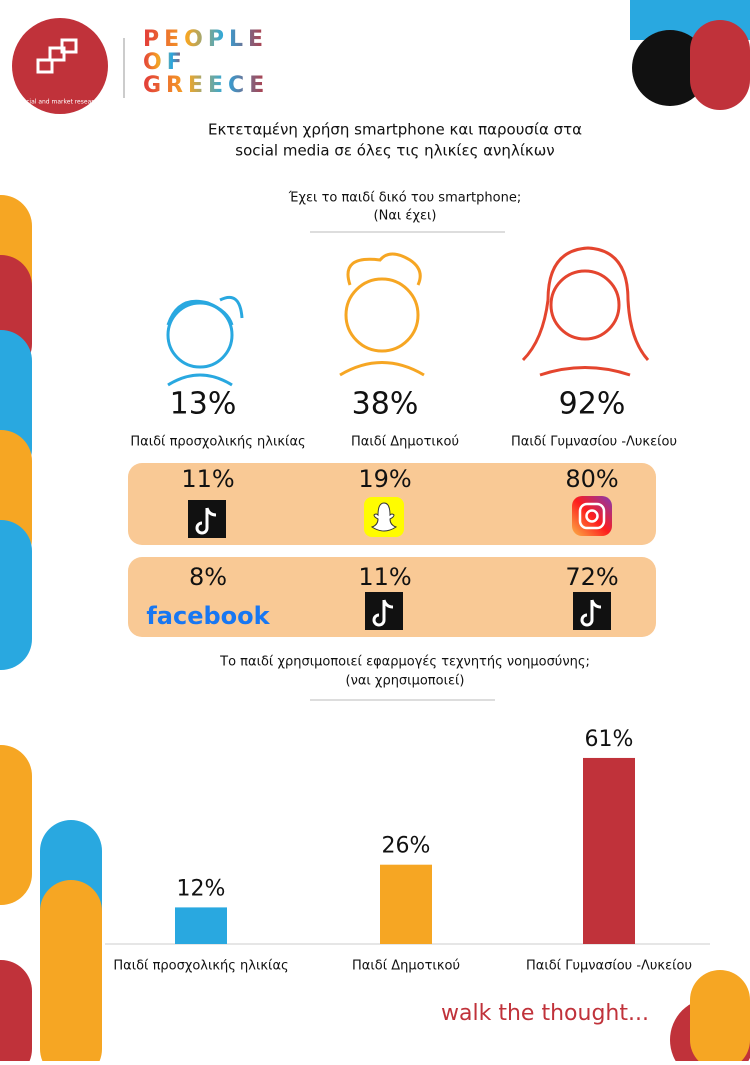  I want to click on app-percent: 80%, so click(591, 479).